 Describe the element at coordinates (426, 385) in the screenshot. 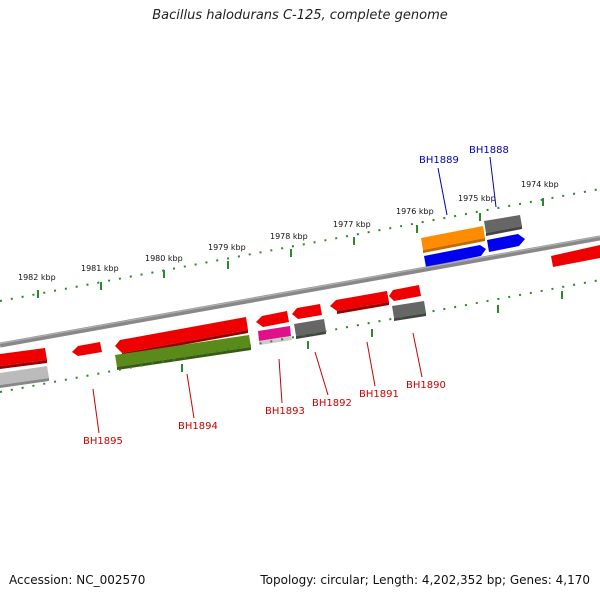

I see `gene-label-bh1890: BH1890` at that location.